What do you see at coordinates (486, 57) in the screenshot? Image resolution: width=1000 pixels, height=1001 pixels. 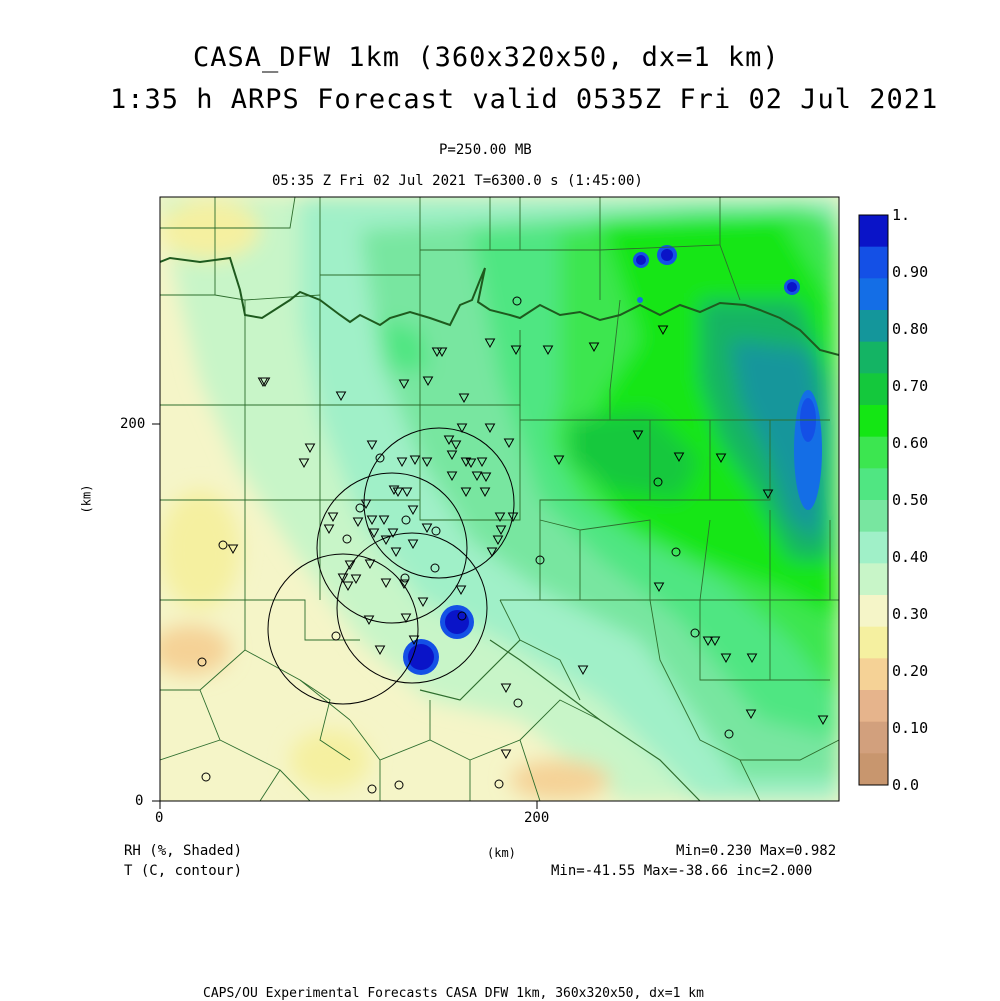 I see `title-line-1: CASA_DFW 1km (360x320x50, dx=1 km)` at bounding box center [486, 57].